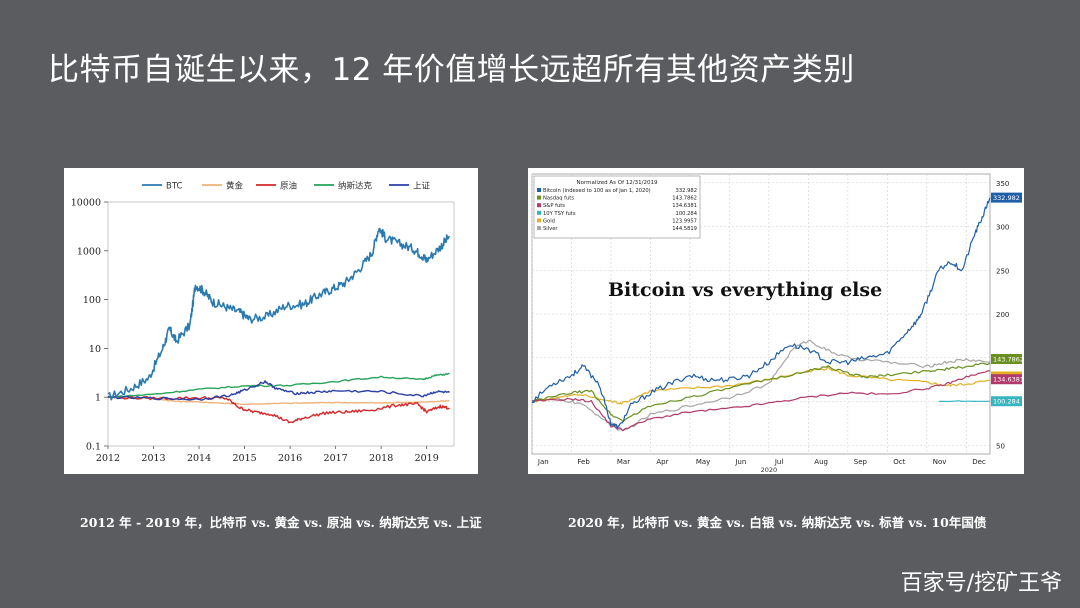 This screenshot has height=608, width=1080. What do you see at coordinates (662, 462) in the screenshot?
I see `x-month-label: Apr` at bounding box center [662, 462].